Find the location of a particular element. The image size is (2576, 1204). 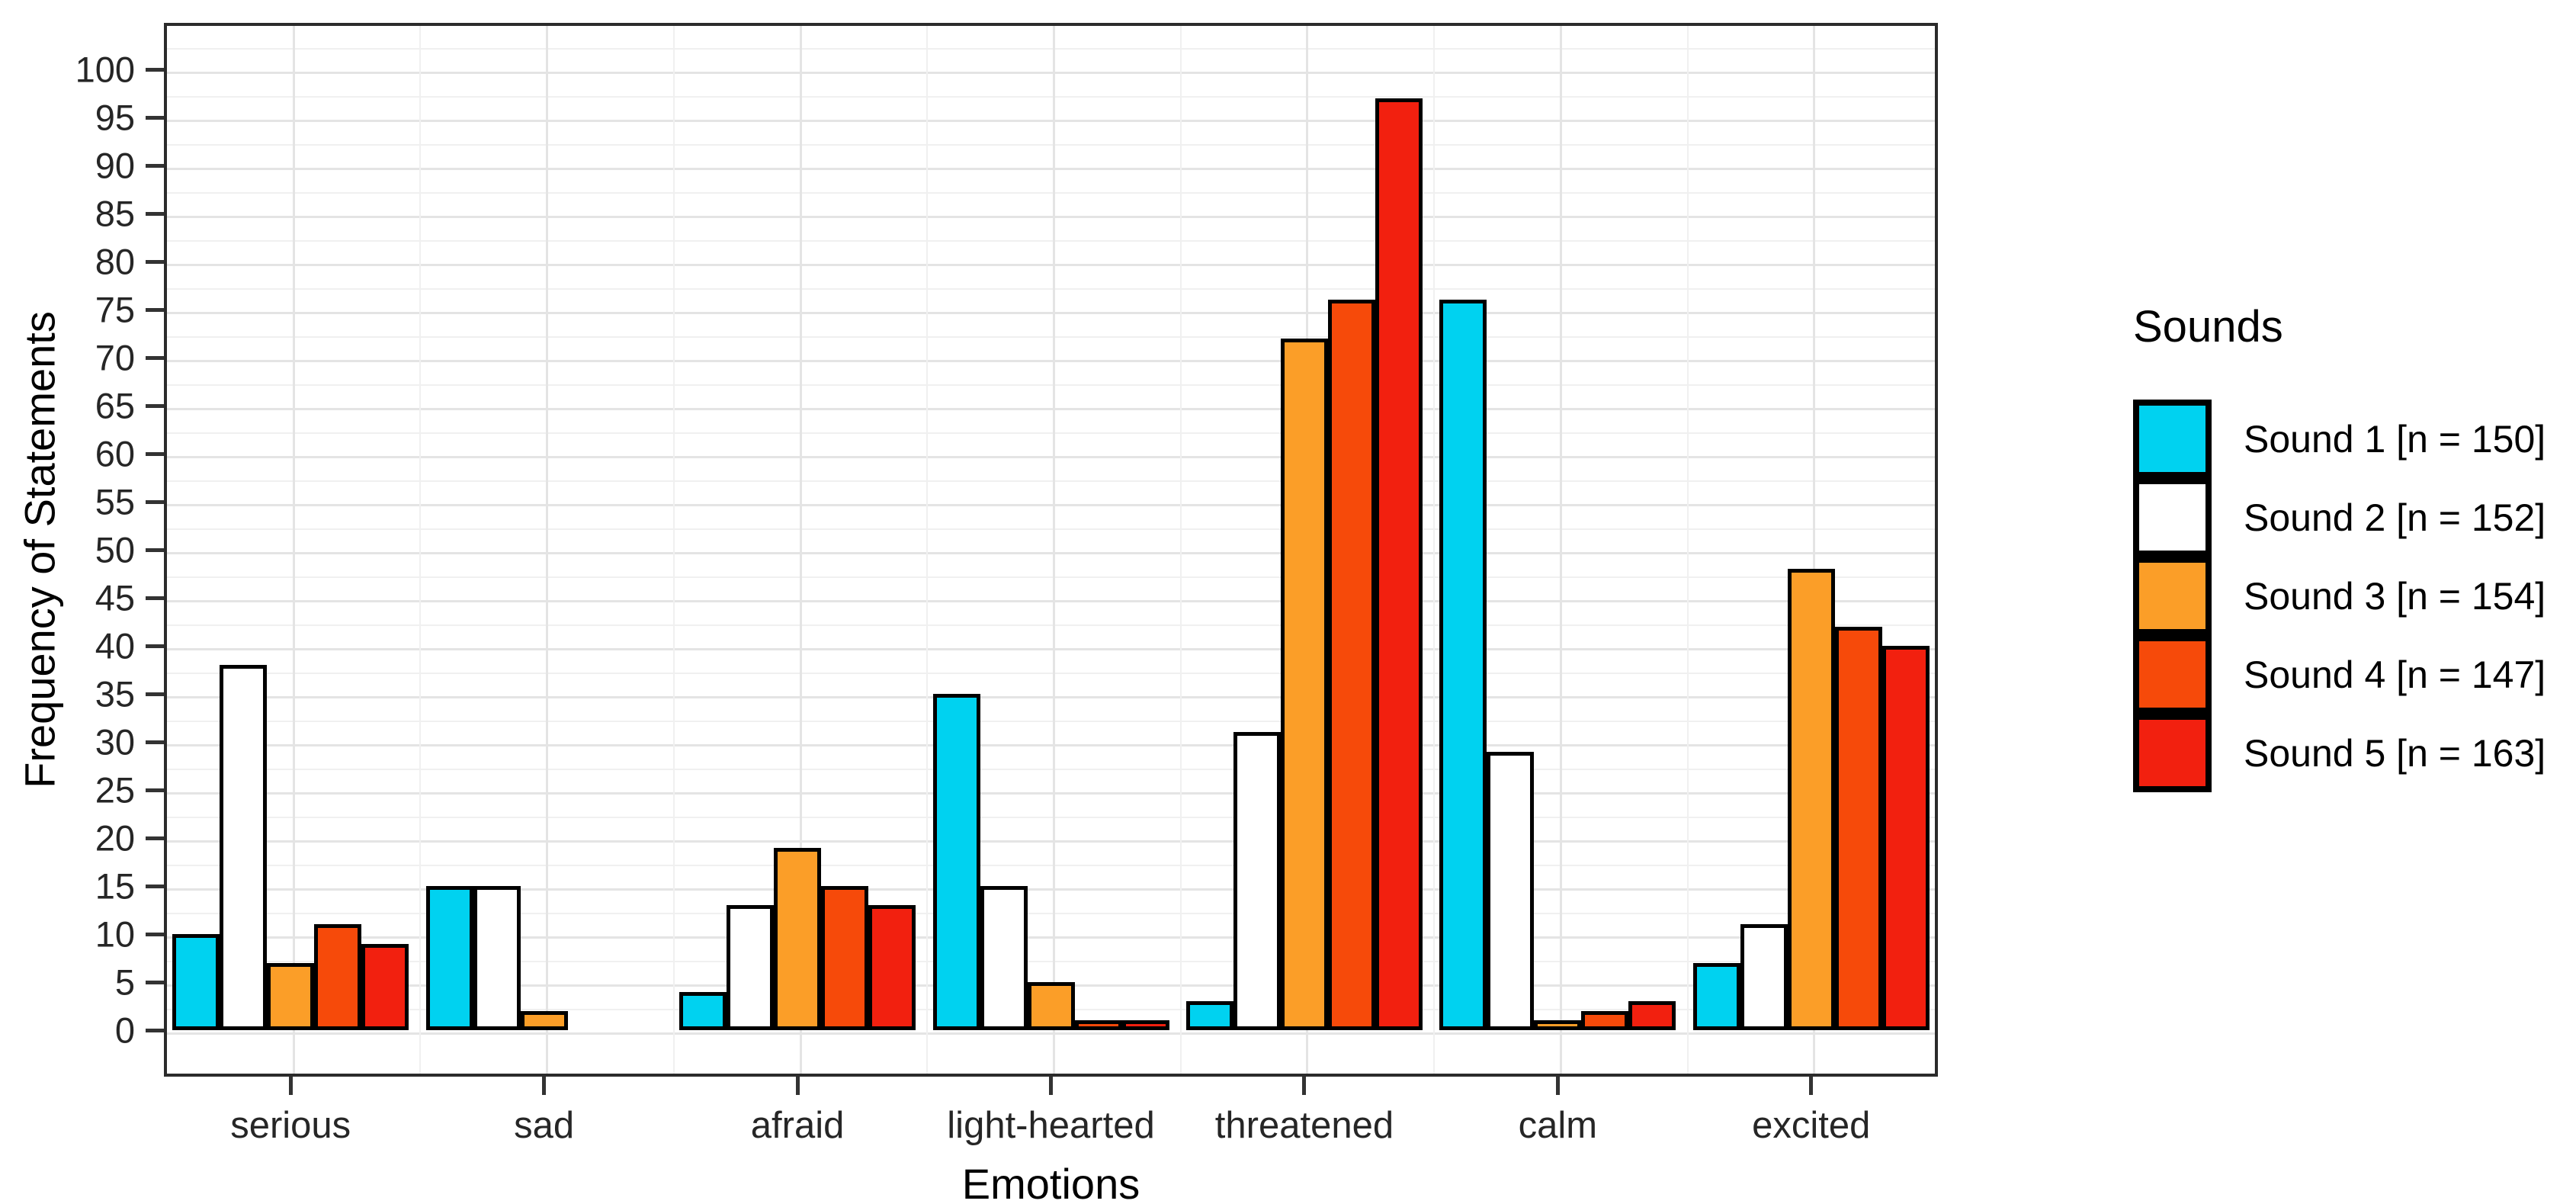

legend-label: Sound 1 [n = 150] is located at coordinates (2395, 439).